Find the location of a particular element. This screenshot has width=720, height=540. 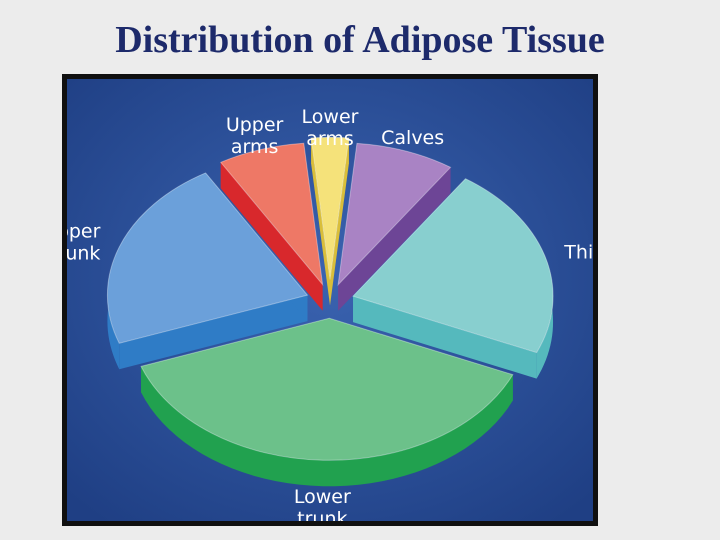

slice-upper-arms is located at coordinates (271, 214).